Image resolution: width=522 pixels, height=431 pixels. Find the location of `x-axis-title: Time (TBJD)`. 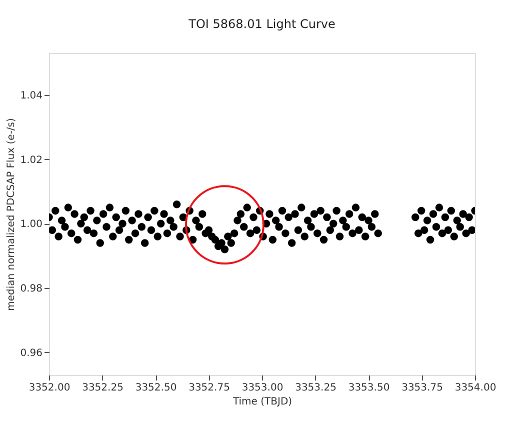

x-axis-title: Time (TBJD) is located at coordinates (262, 402).